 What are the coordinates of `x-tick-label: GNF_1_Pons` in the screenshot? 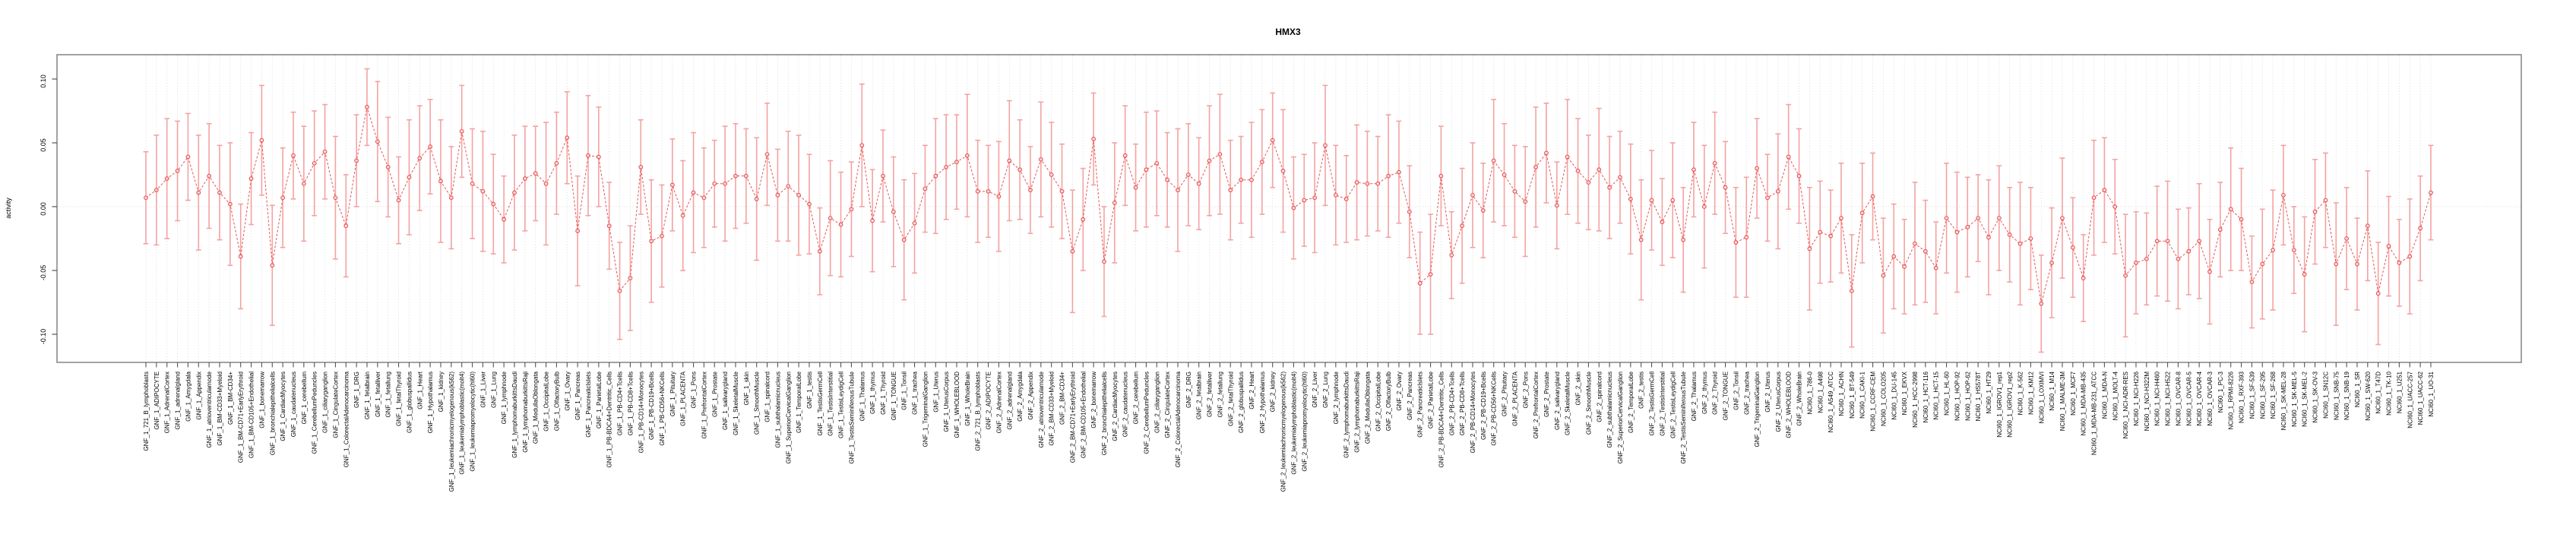 It's located at (694, 390).